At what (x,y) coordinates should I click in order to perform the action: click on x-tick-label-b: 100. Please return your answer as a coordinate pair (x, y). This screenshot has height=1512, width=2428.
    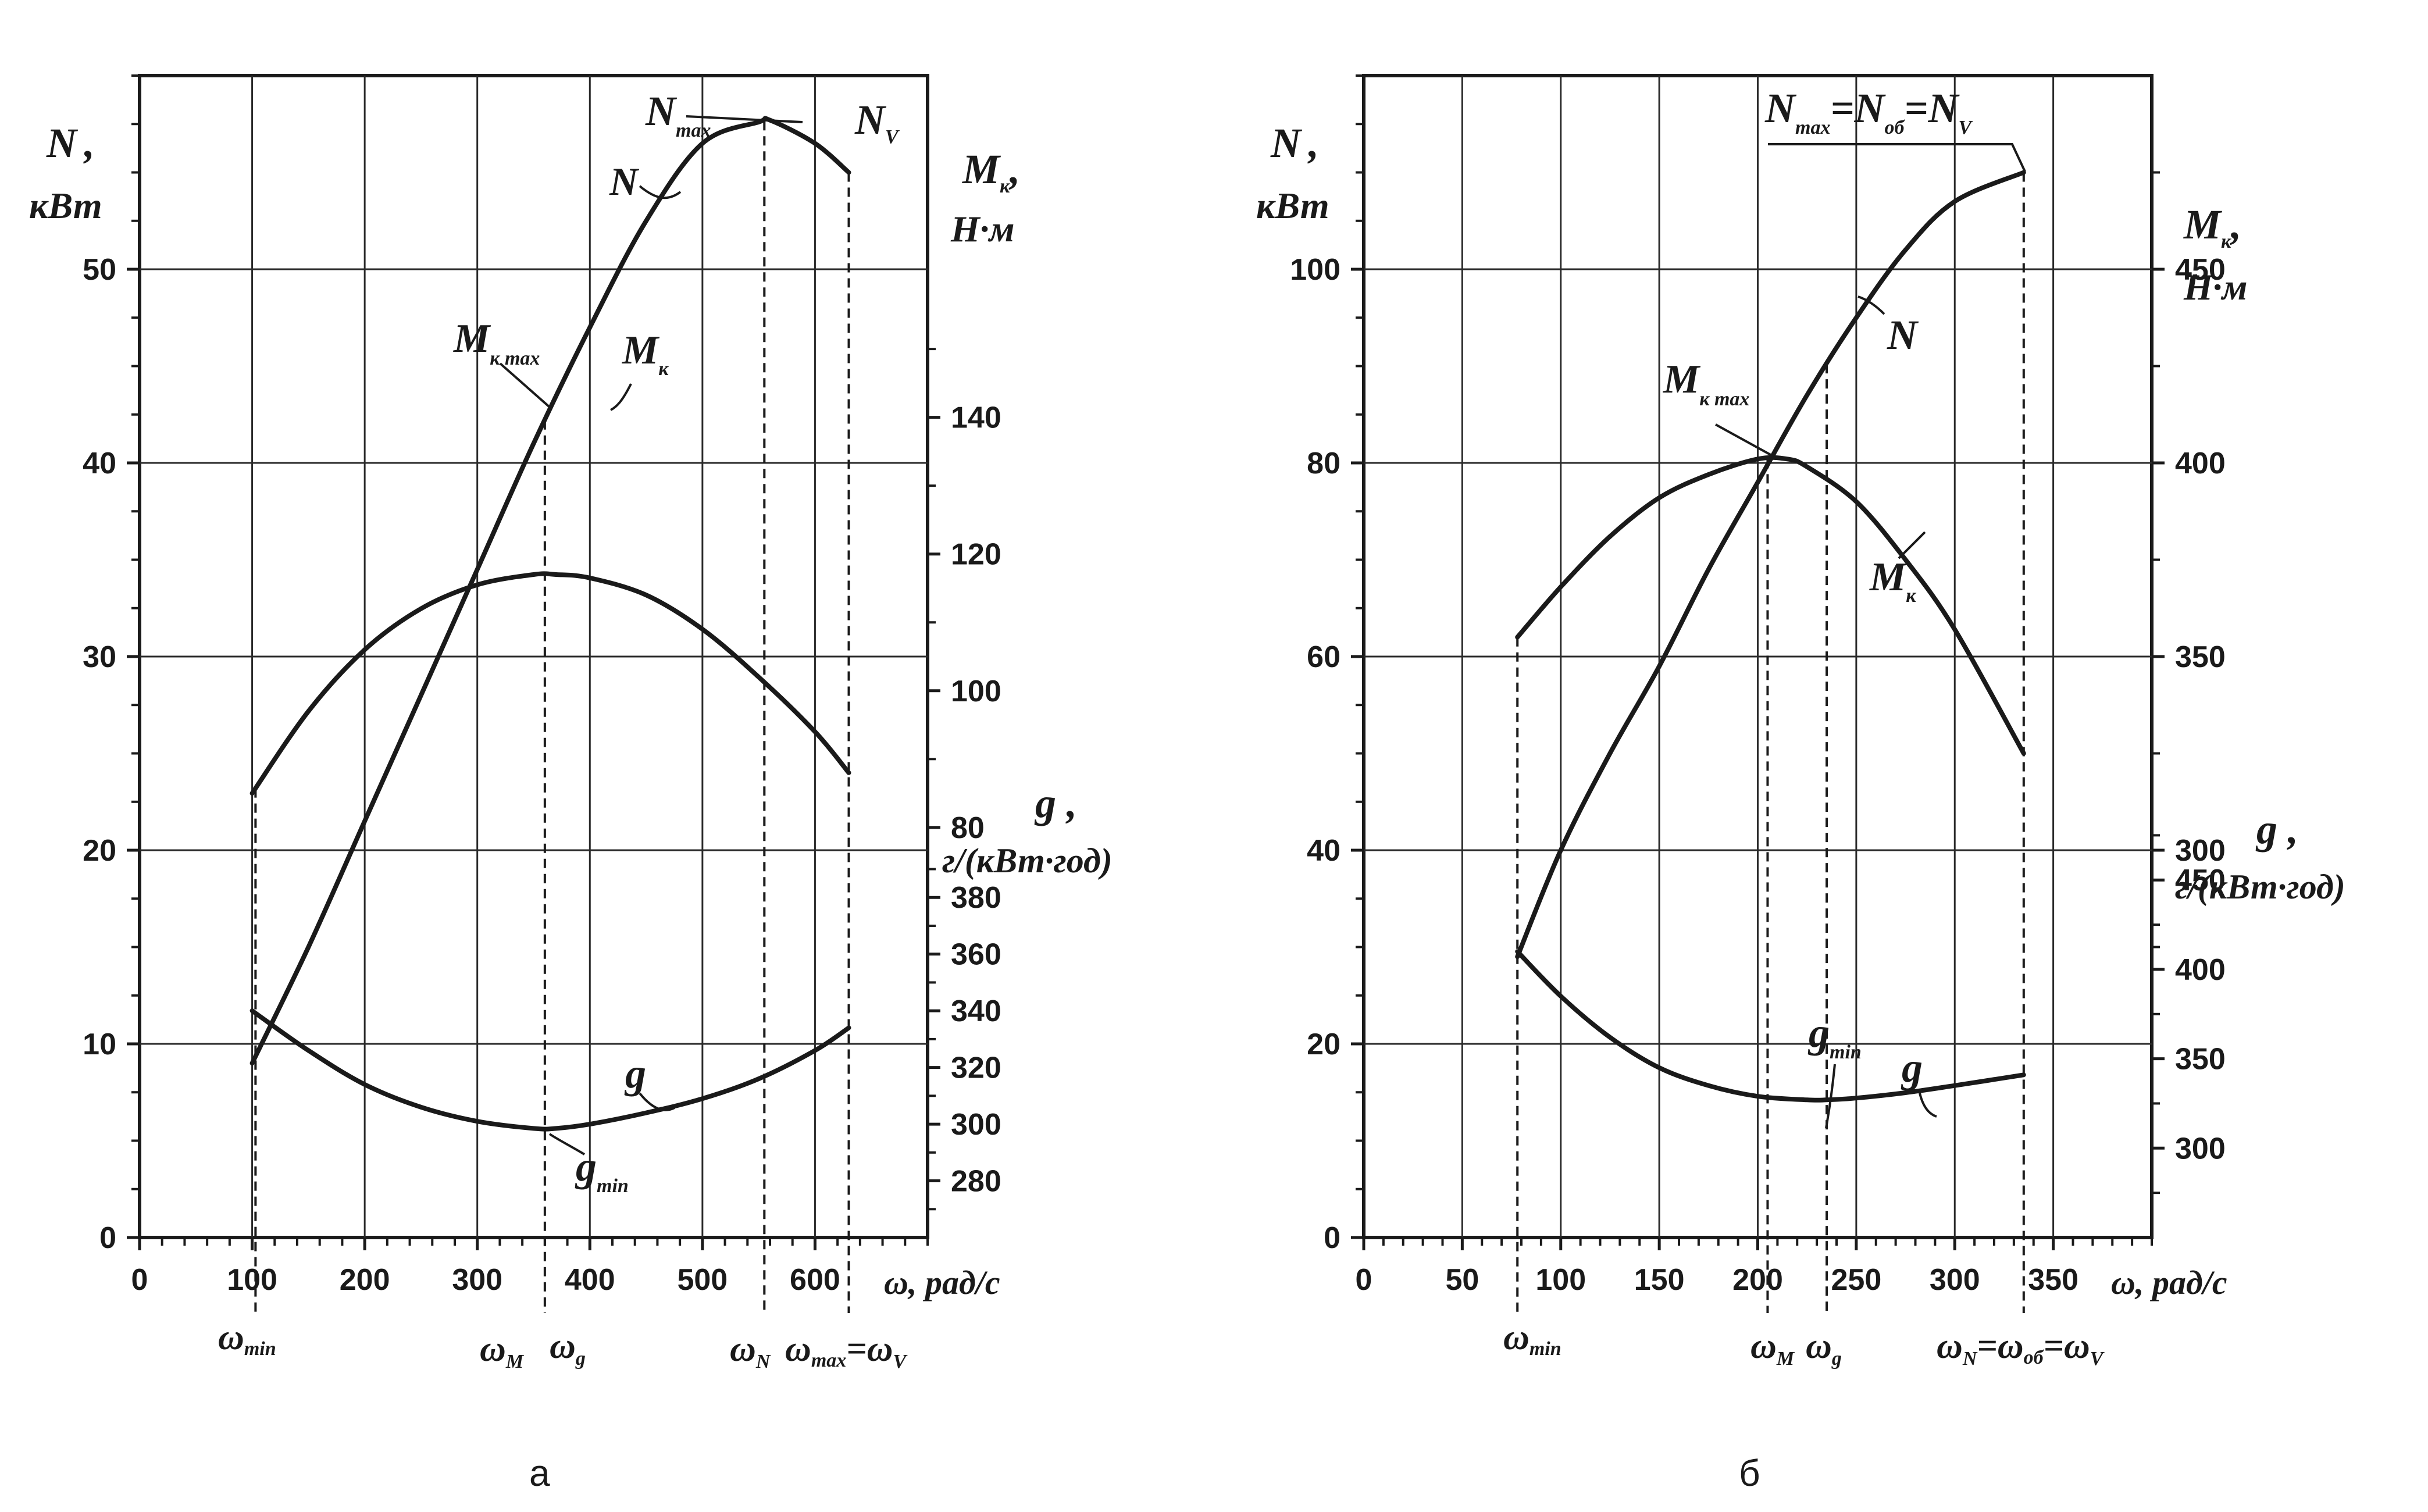
    Looking at the image, I should click on (1560, 1280).